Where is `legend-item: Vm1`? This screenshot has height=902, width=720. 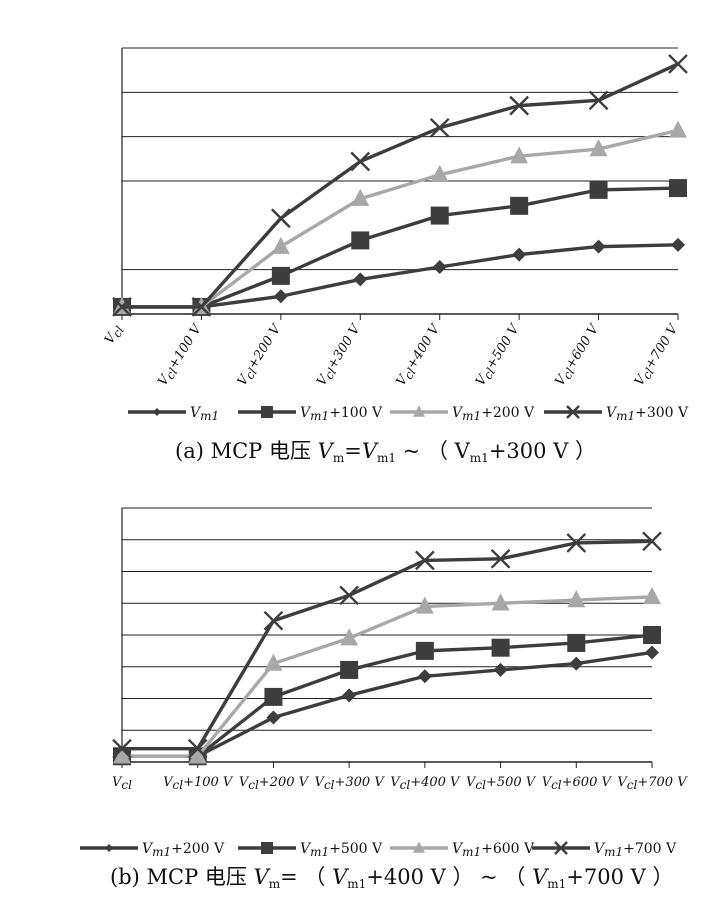
legend-item: Vm1 is located at coordinates (173, 414).